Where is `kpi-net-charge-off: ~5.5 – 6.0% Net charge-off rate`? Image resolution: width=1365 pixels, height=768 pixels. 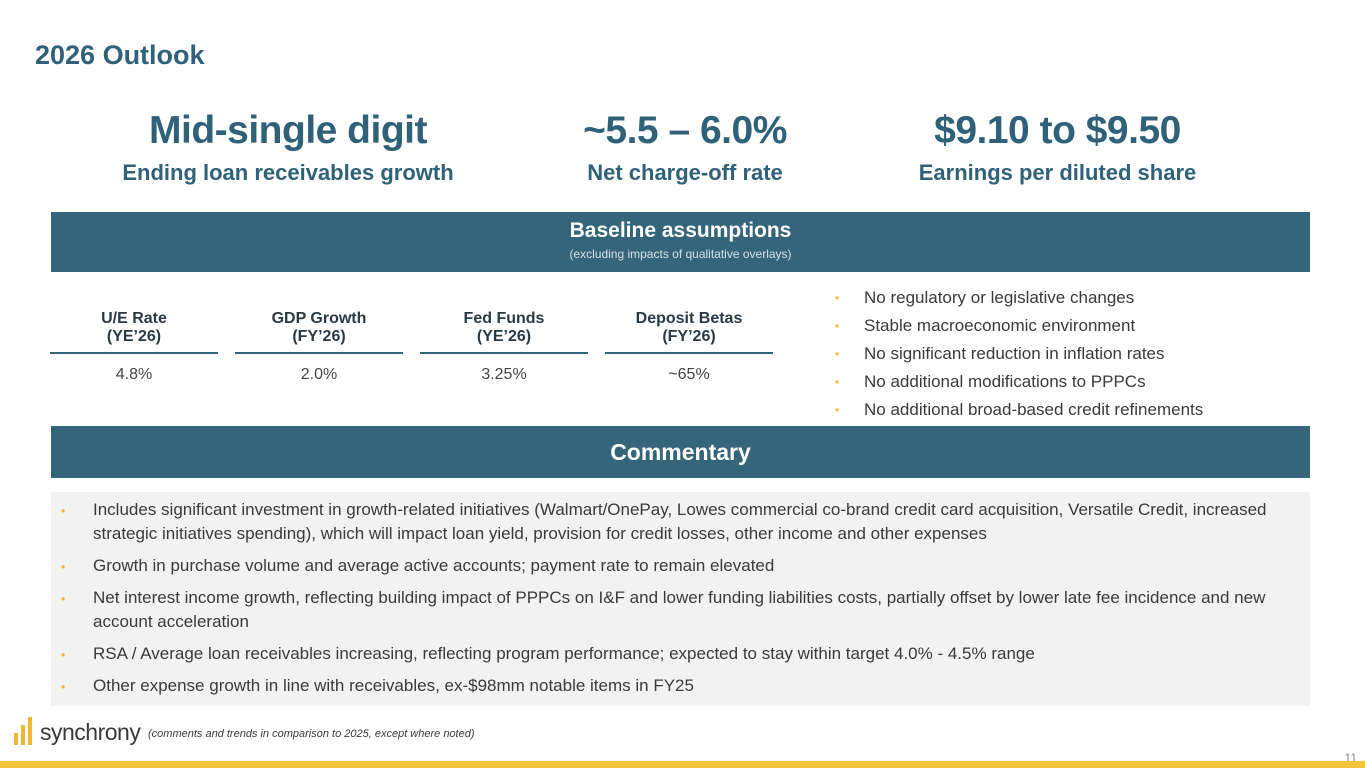 kpi-net-charge-off: ~5.5 – 6.0% Net charge-off rate is located at coordinates (685, 147).